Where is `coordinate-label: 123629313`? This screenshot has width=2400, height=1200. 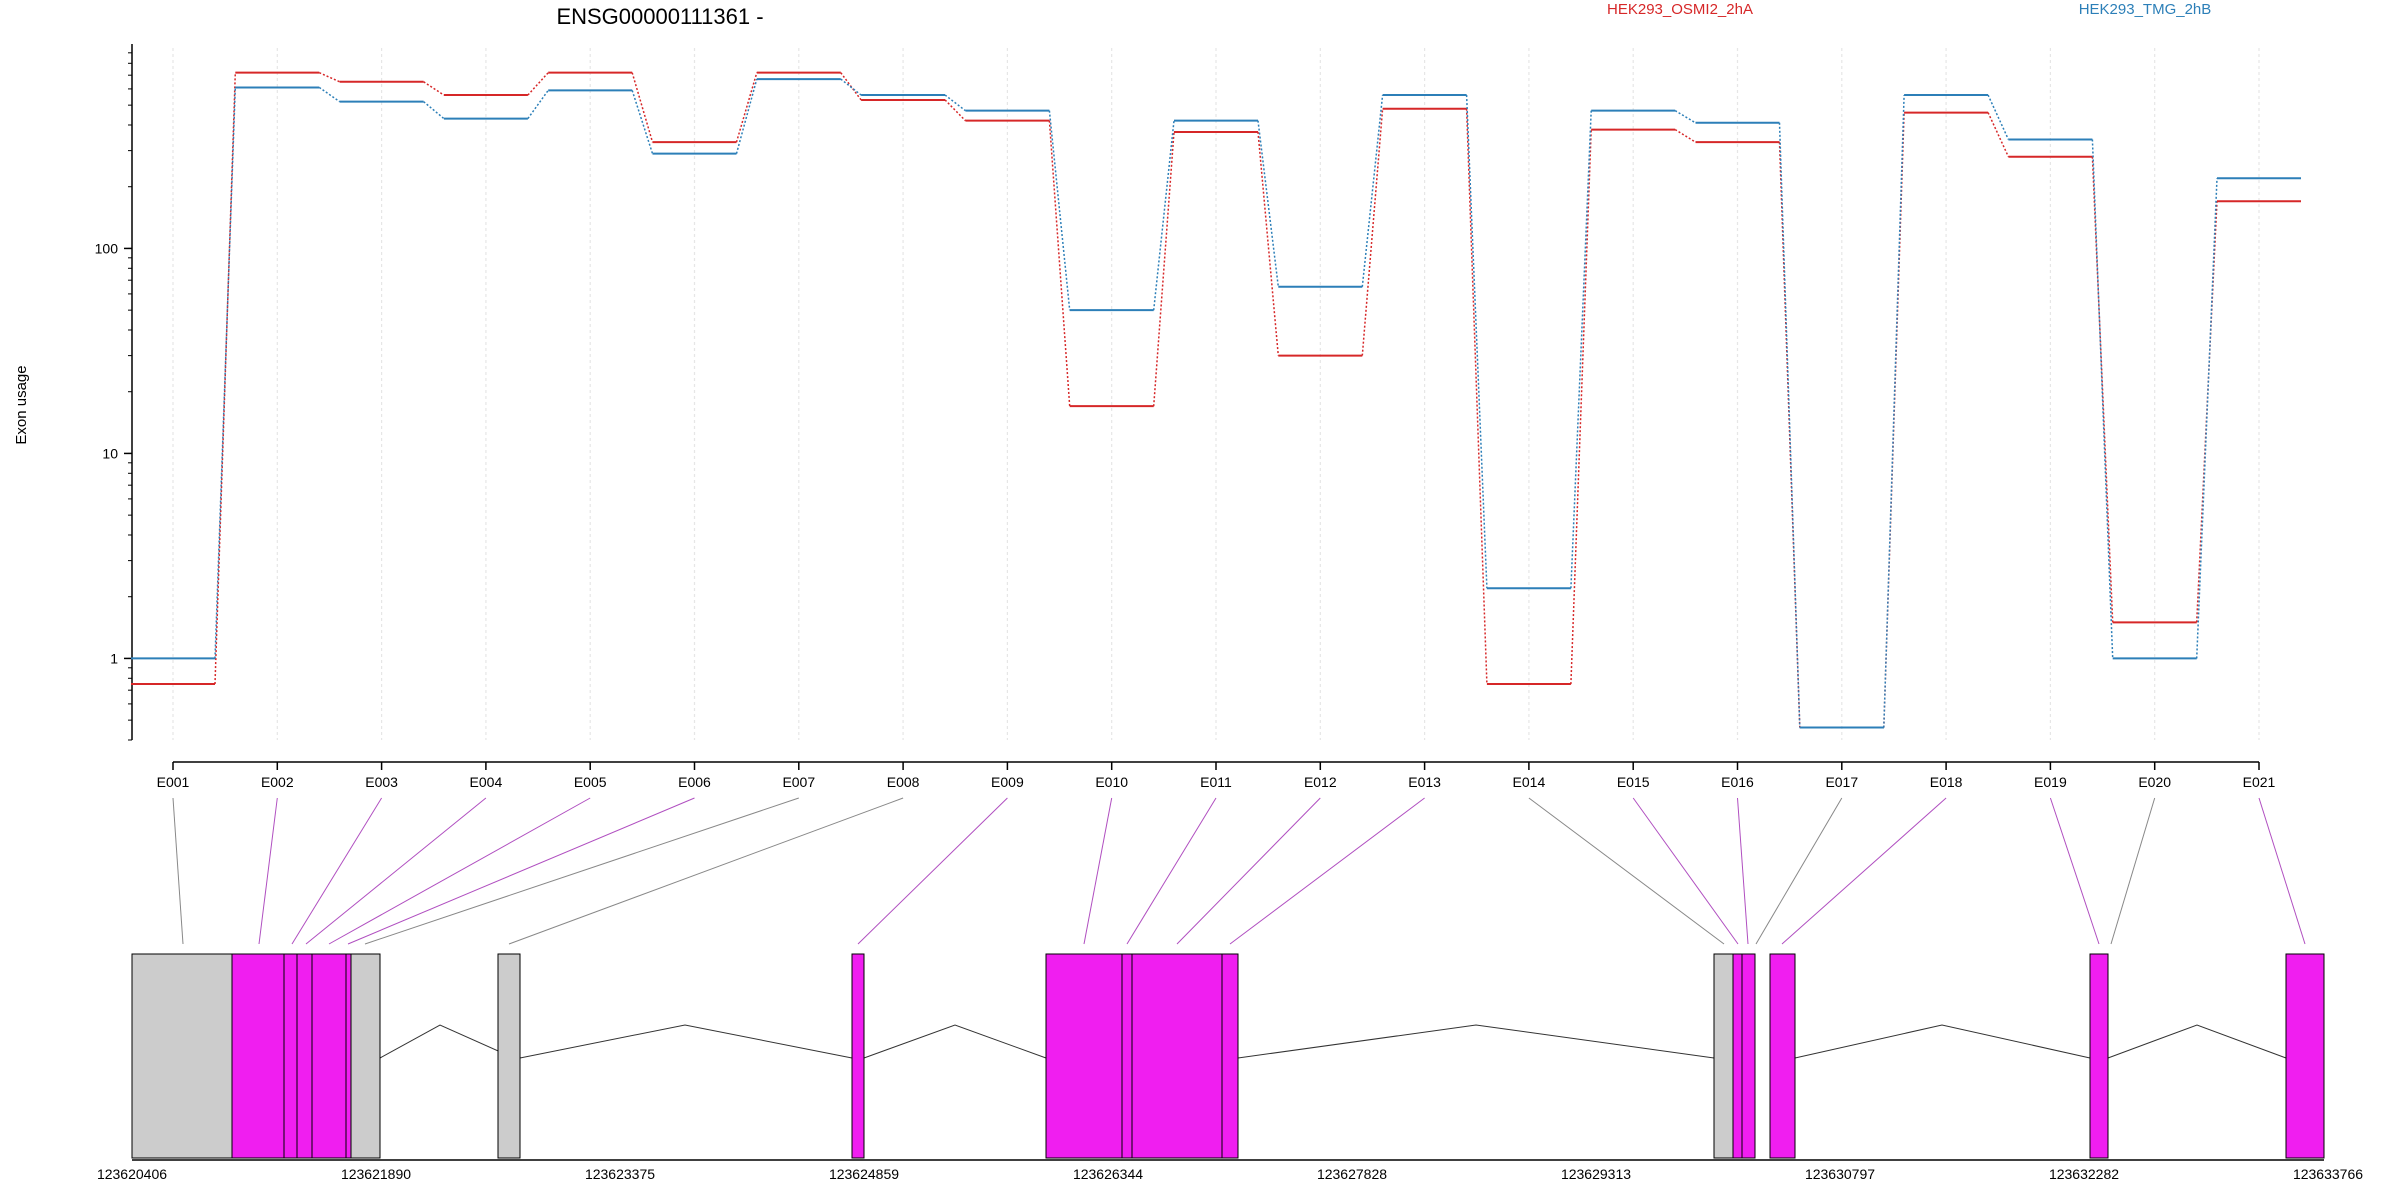
coordinate-label: 123629313 is located at coordinates (1596, 1174).